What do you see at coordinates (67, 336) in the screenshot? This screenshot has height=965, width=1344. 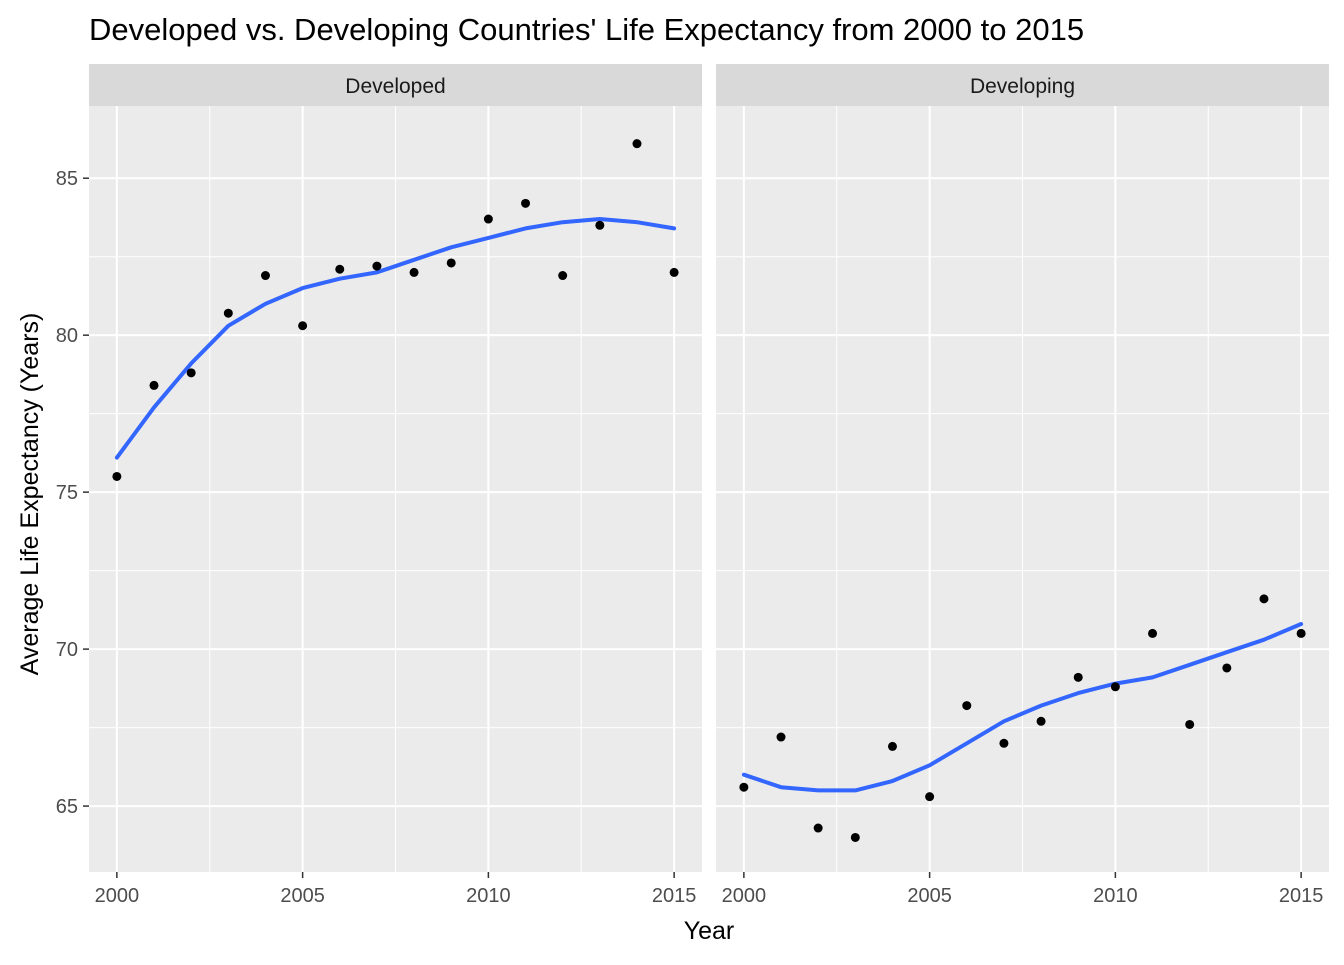 I see `y-tick-label: 80` at bounding box center [67, 336].